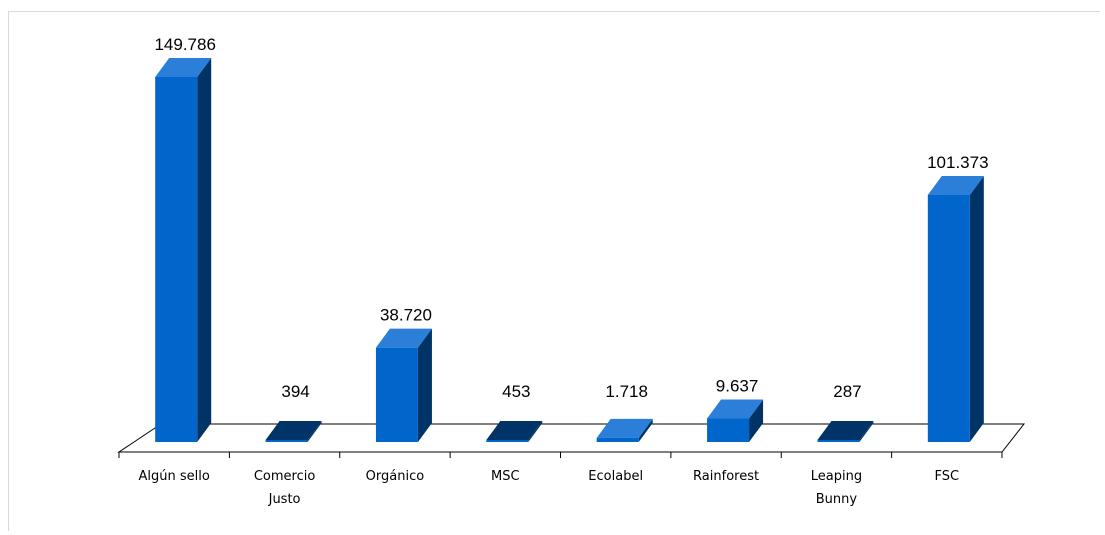 Image resolution: width=1105 pixels, height=535 pixels. I want to click on category-label: Bunny, so click(837, 499).